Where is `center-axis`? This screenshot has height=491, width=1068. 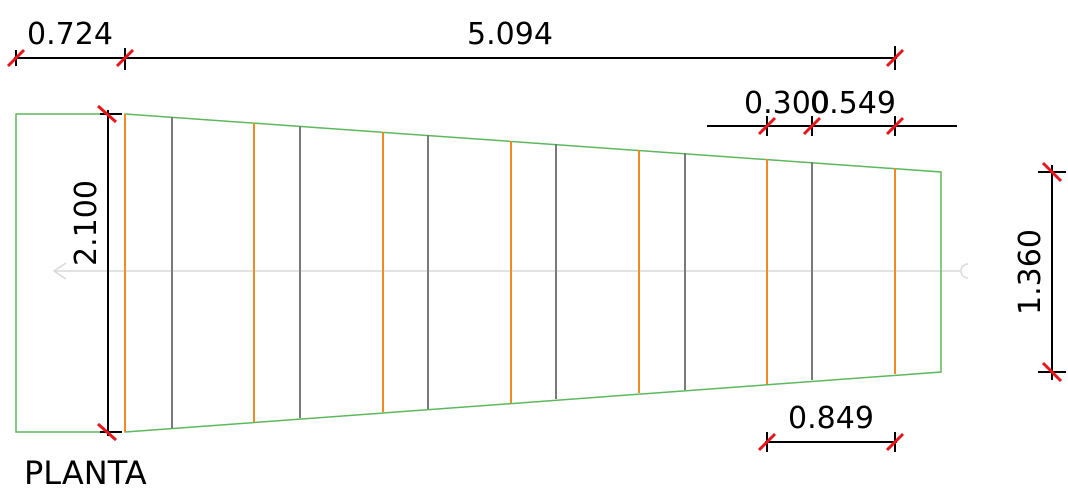 center-axis is located at coordinates (510, 271).